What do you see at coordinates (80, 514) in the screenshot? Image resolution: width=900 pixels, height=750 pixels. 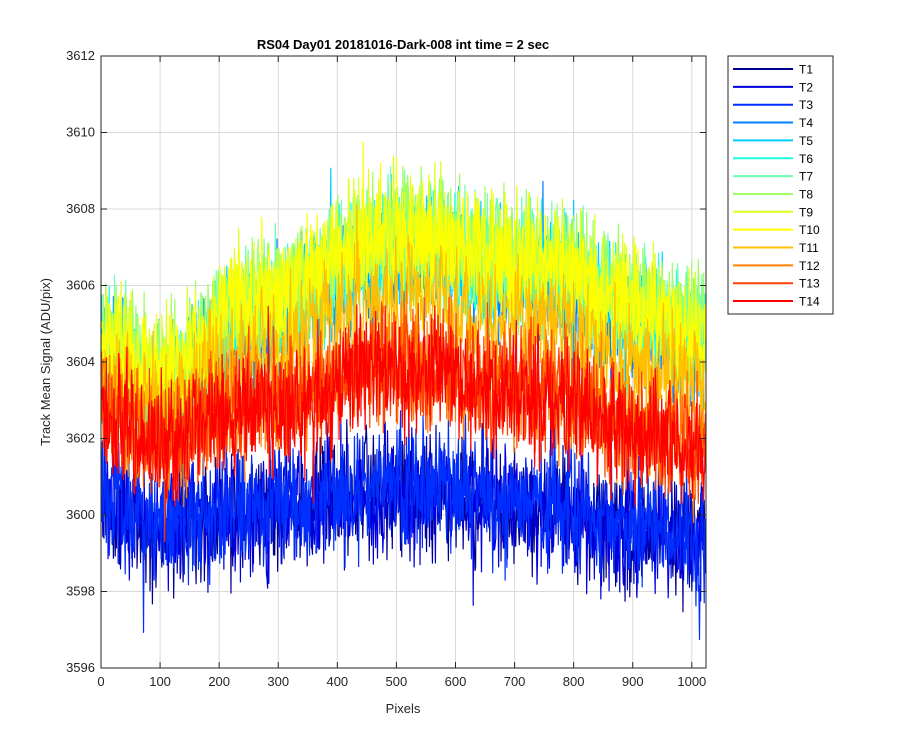 I see `y-tick-label: 3600` at bounding box center [80, 514].